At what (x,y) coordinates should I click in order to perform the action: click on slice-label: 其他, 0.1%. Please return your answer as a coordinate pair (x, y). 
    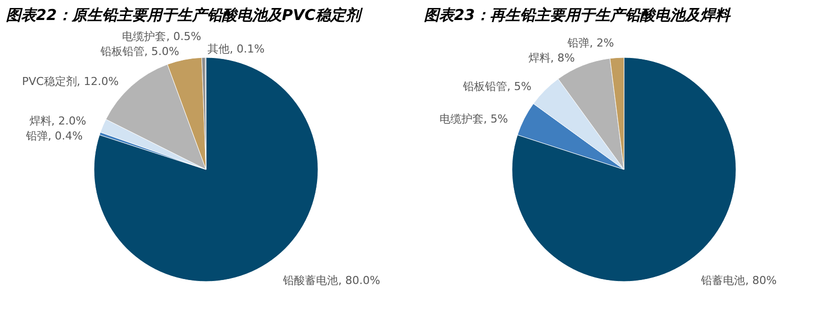
    Looking at the image, I should click on (236, 49).